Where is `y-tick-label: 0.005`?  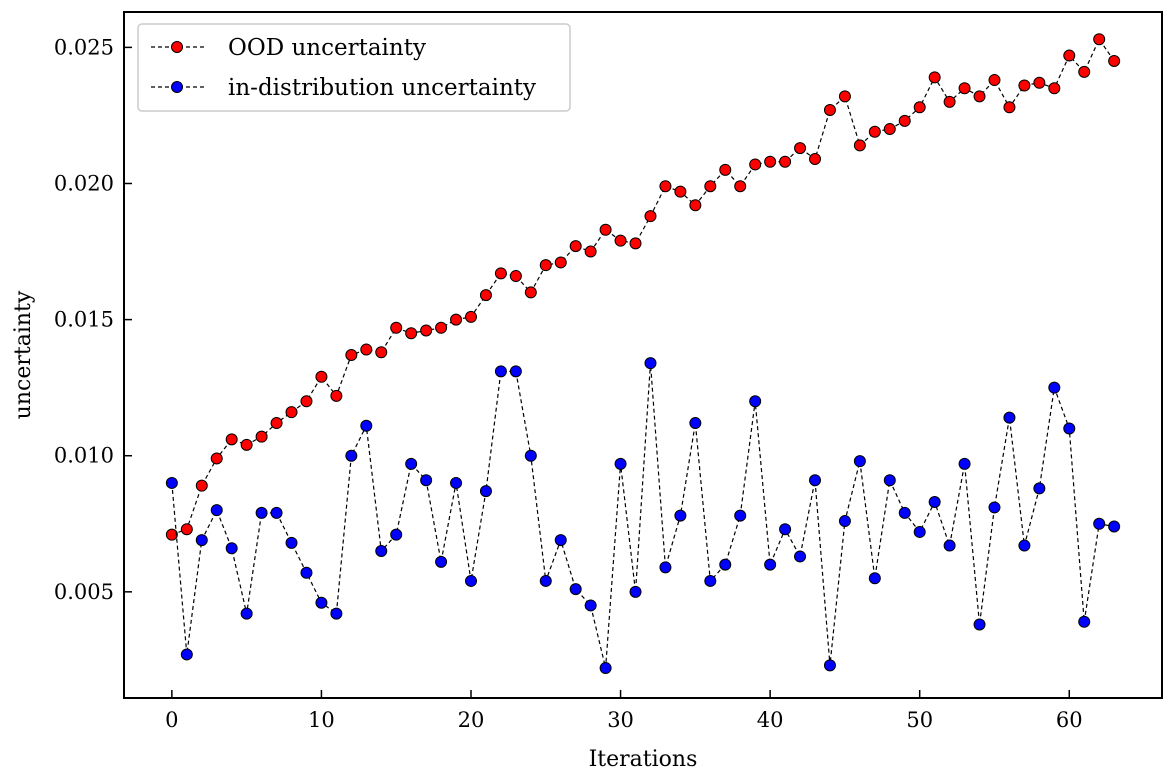 y-tick-label: 0.005 is located at coordinates (84, 592).